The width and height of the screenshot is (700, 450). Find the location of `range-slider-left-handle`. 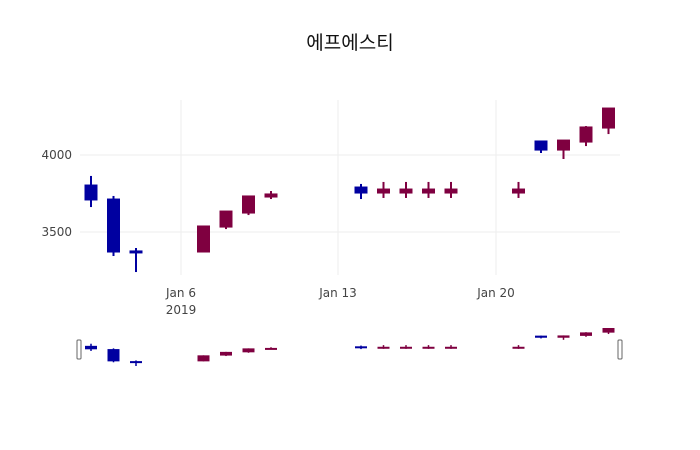

range-slider-left-handle is located at coordinates (79, 349).